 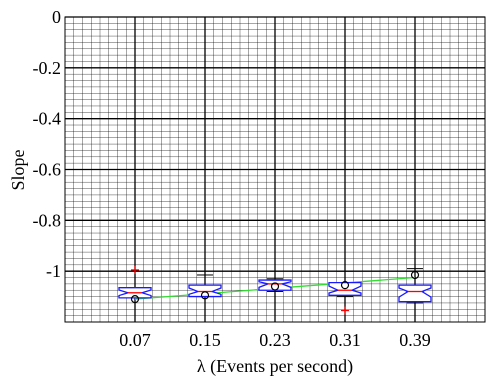 I want to click on y-tick-label: -0.8, so click(x=47, y=220).